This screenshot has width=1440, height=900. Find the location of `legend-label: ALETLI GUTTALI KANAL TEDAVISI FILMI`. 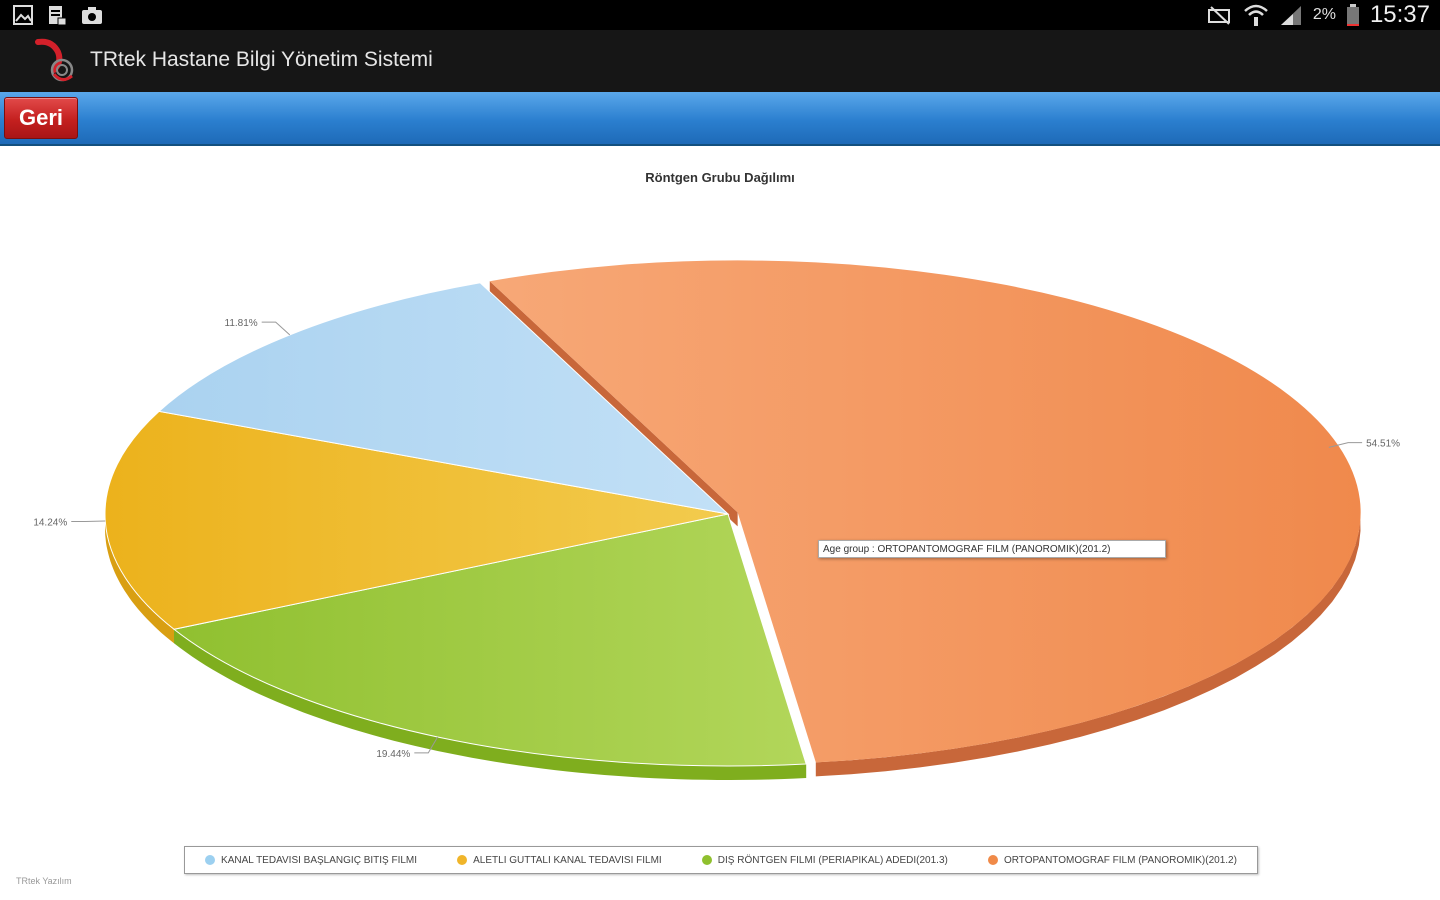

legend-label: ALETLI GUTTALI KANAL TEDAVISI FILMI is located at coordinates (567, 860).